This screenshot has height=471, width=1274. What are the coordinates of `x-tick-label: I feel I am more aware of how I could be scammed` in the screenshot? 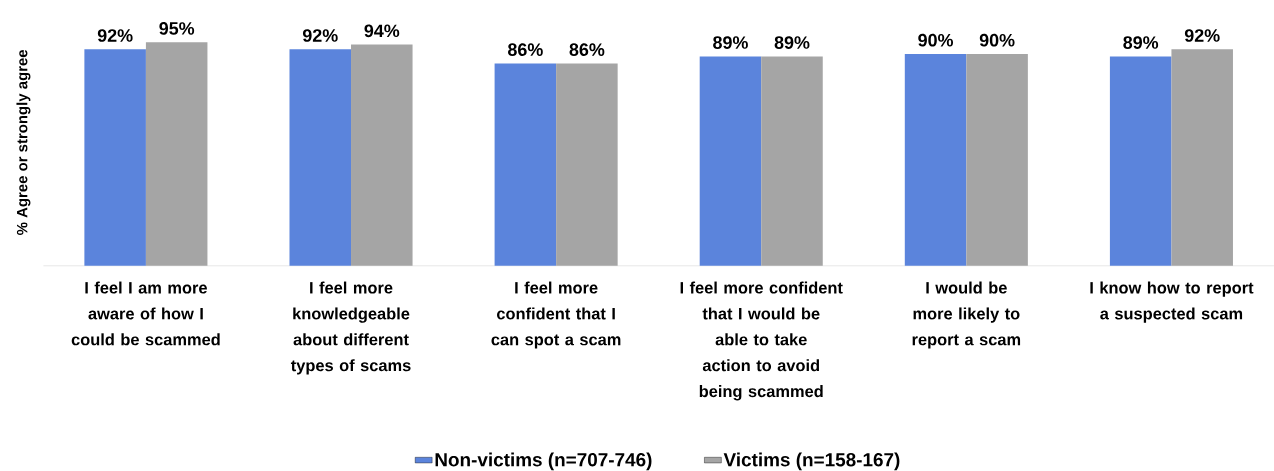 It's located at (145, 313).